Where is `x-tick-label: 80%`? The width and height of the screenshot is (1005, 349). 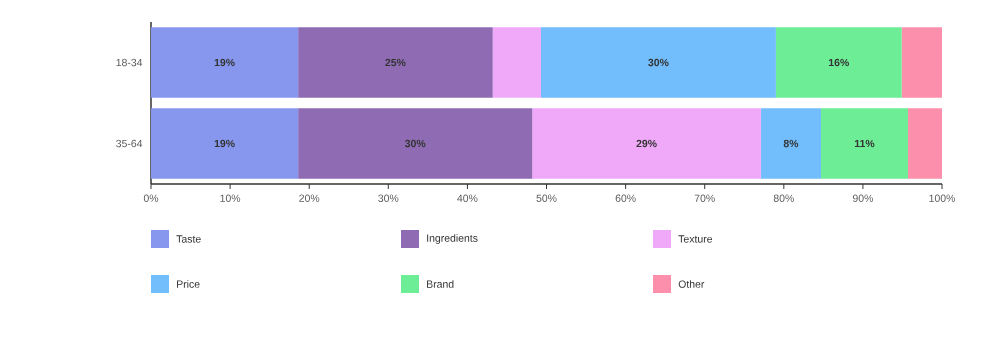
x-tick-label: 80% is located at coordinates (783, 198).